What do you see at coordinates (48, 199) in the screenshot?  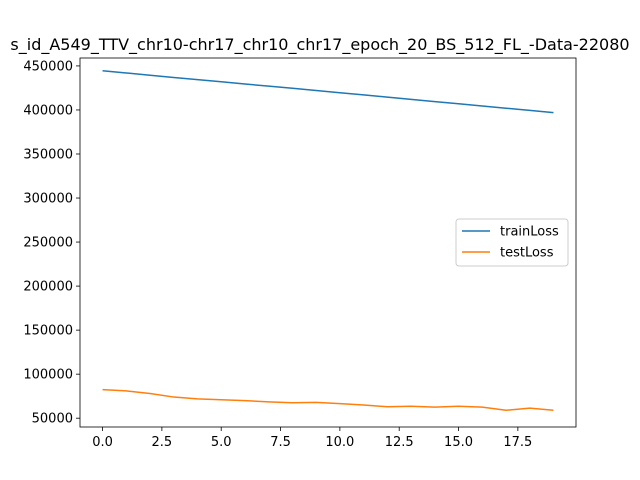 I see `y-tick-label: 300000` at bounding box center [48, 199].